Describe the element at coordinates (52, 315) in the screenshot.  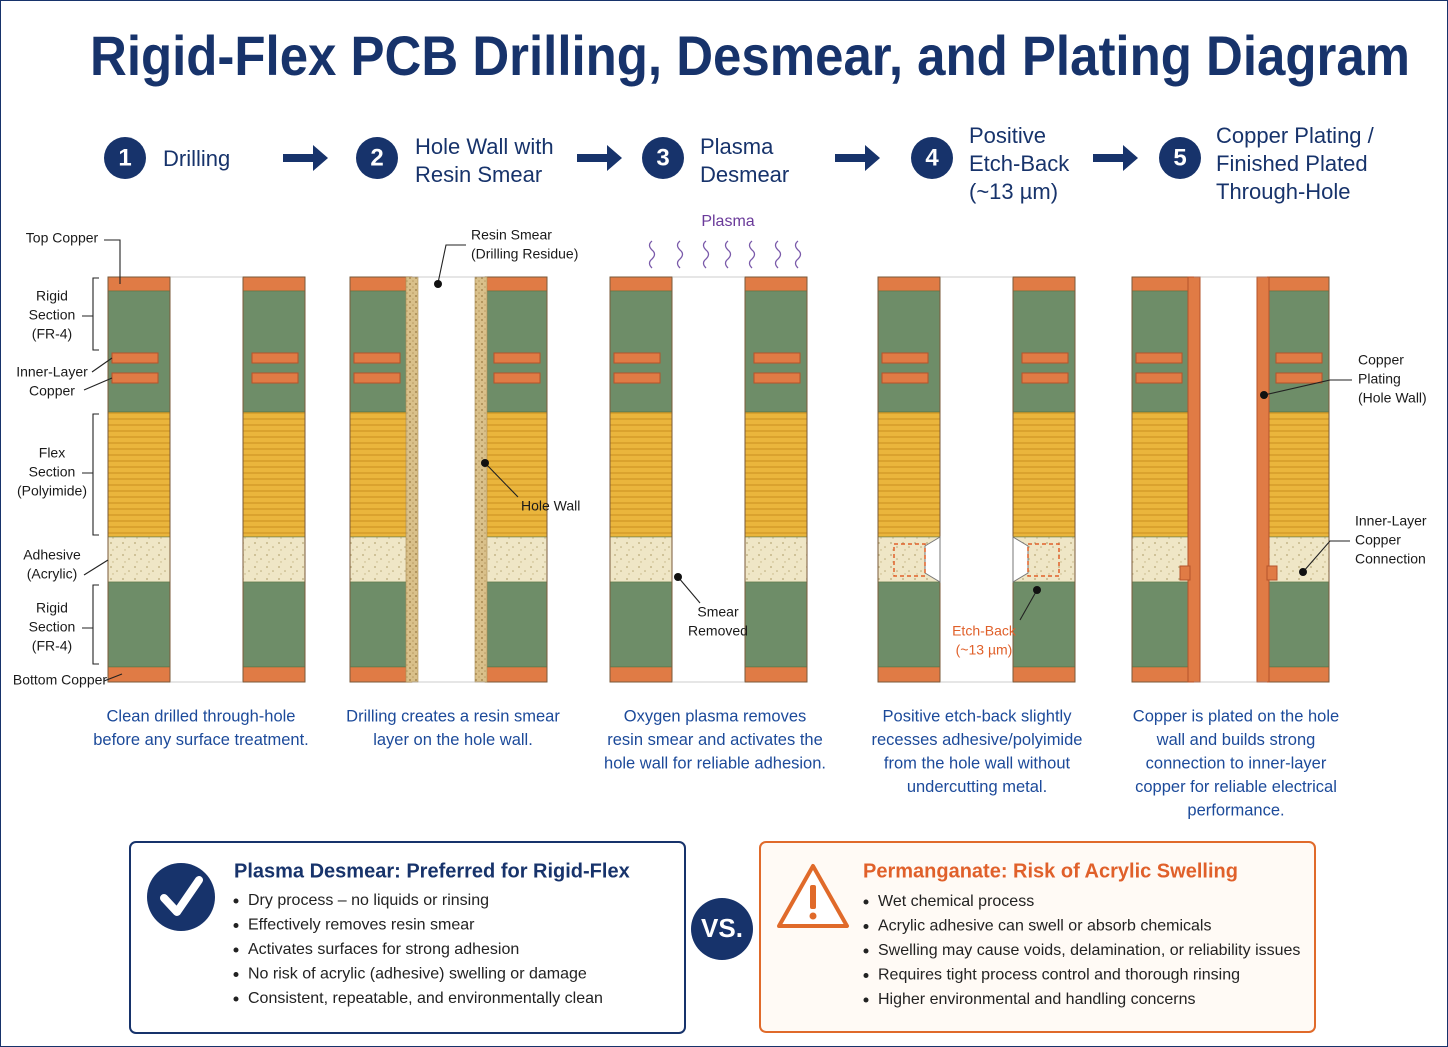
I see `callout: Section` at that location.